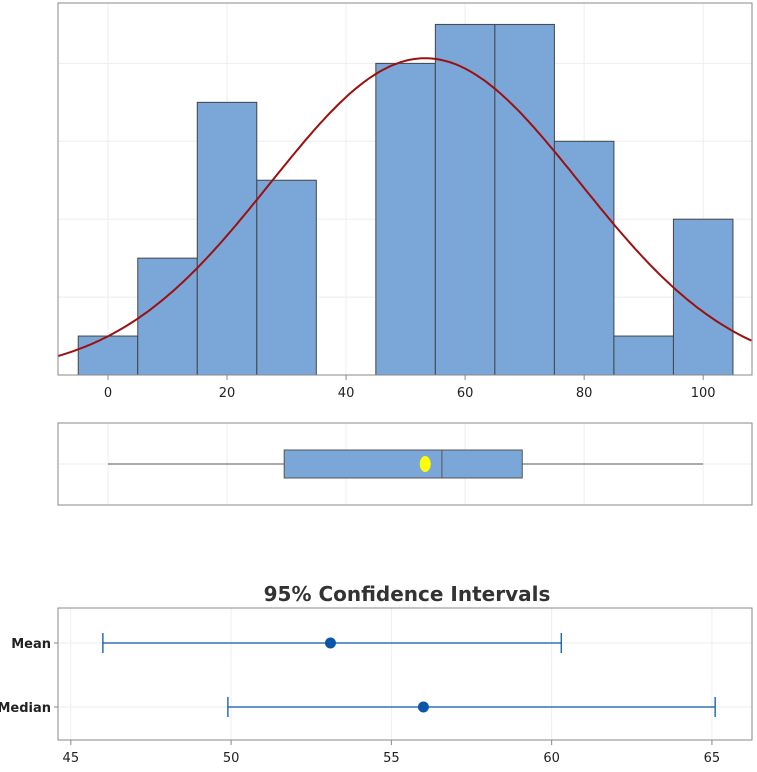  I want to click on x-tick-label: 20, so click(227, 393).